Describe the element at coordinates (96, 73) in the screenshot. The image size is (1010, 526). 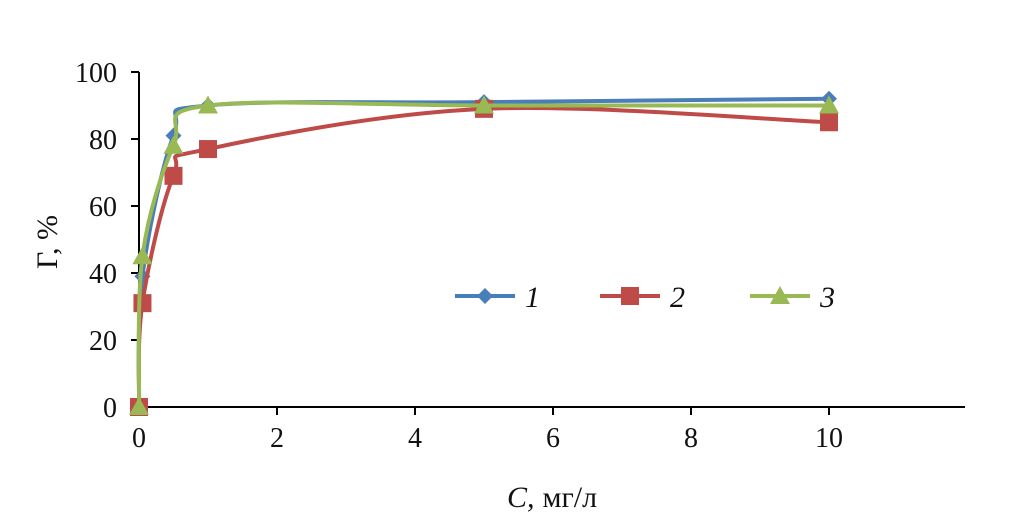
I see `y-tick-label: 100` at that location.